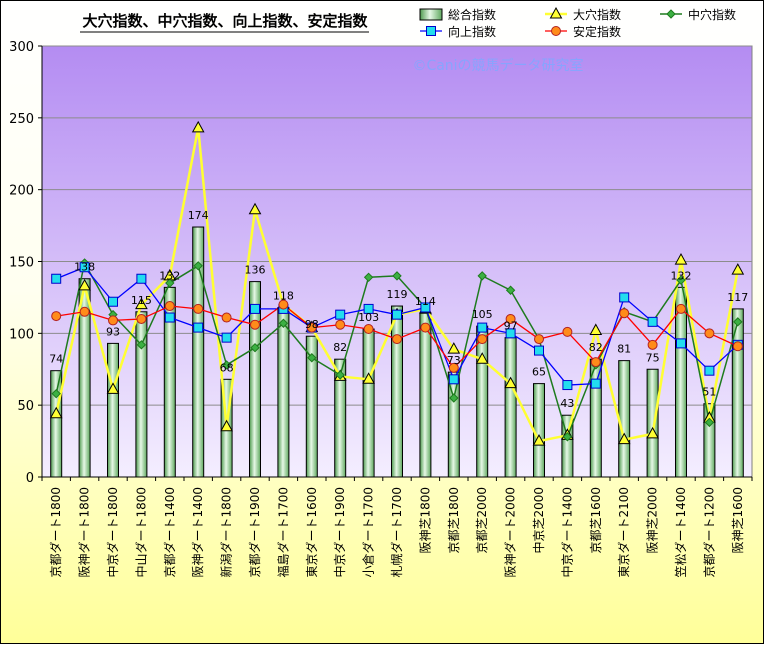  What do you see at coordinates (225, 21) in the screenshot?
I see `chart-title: 大穴指数、中穴指数、向上指数、安定指数` at bounding box center [225, 21].